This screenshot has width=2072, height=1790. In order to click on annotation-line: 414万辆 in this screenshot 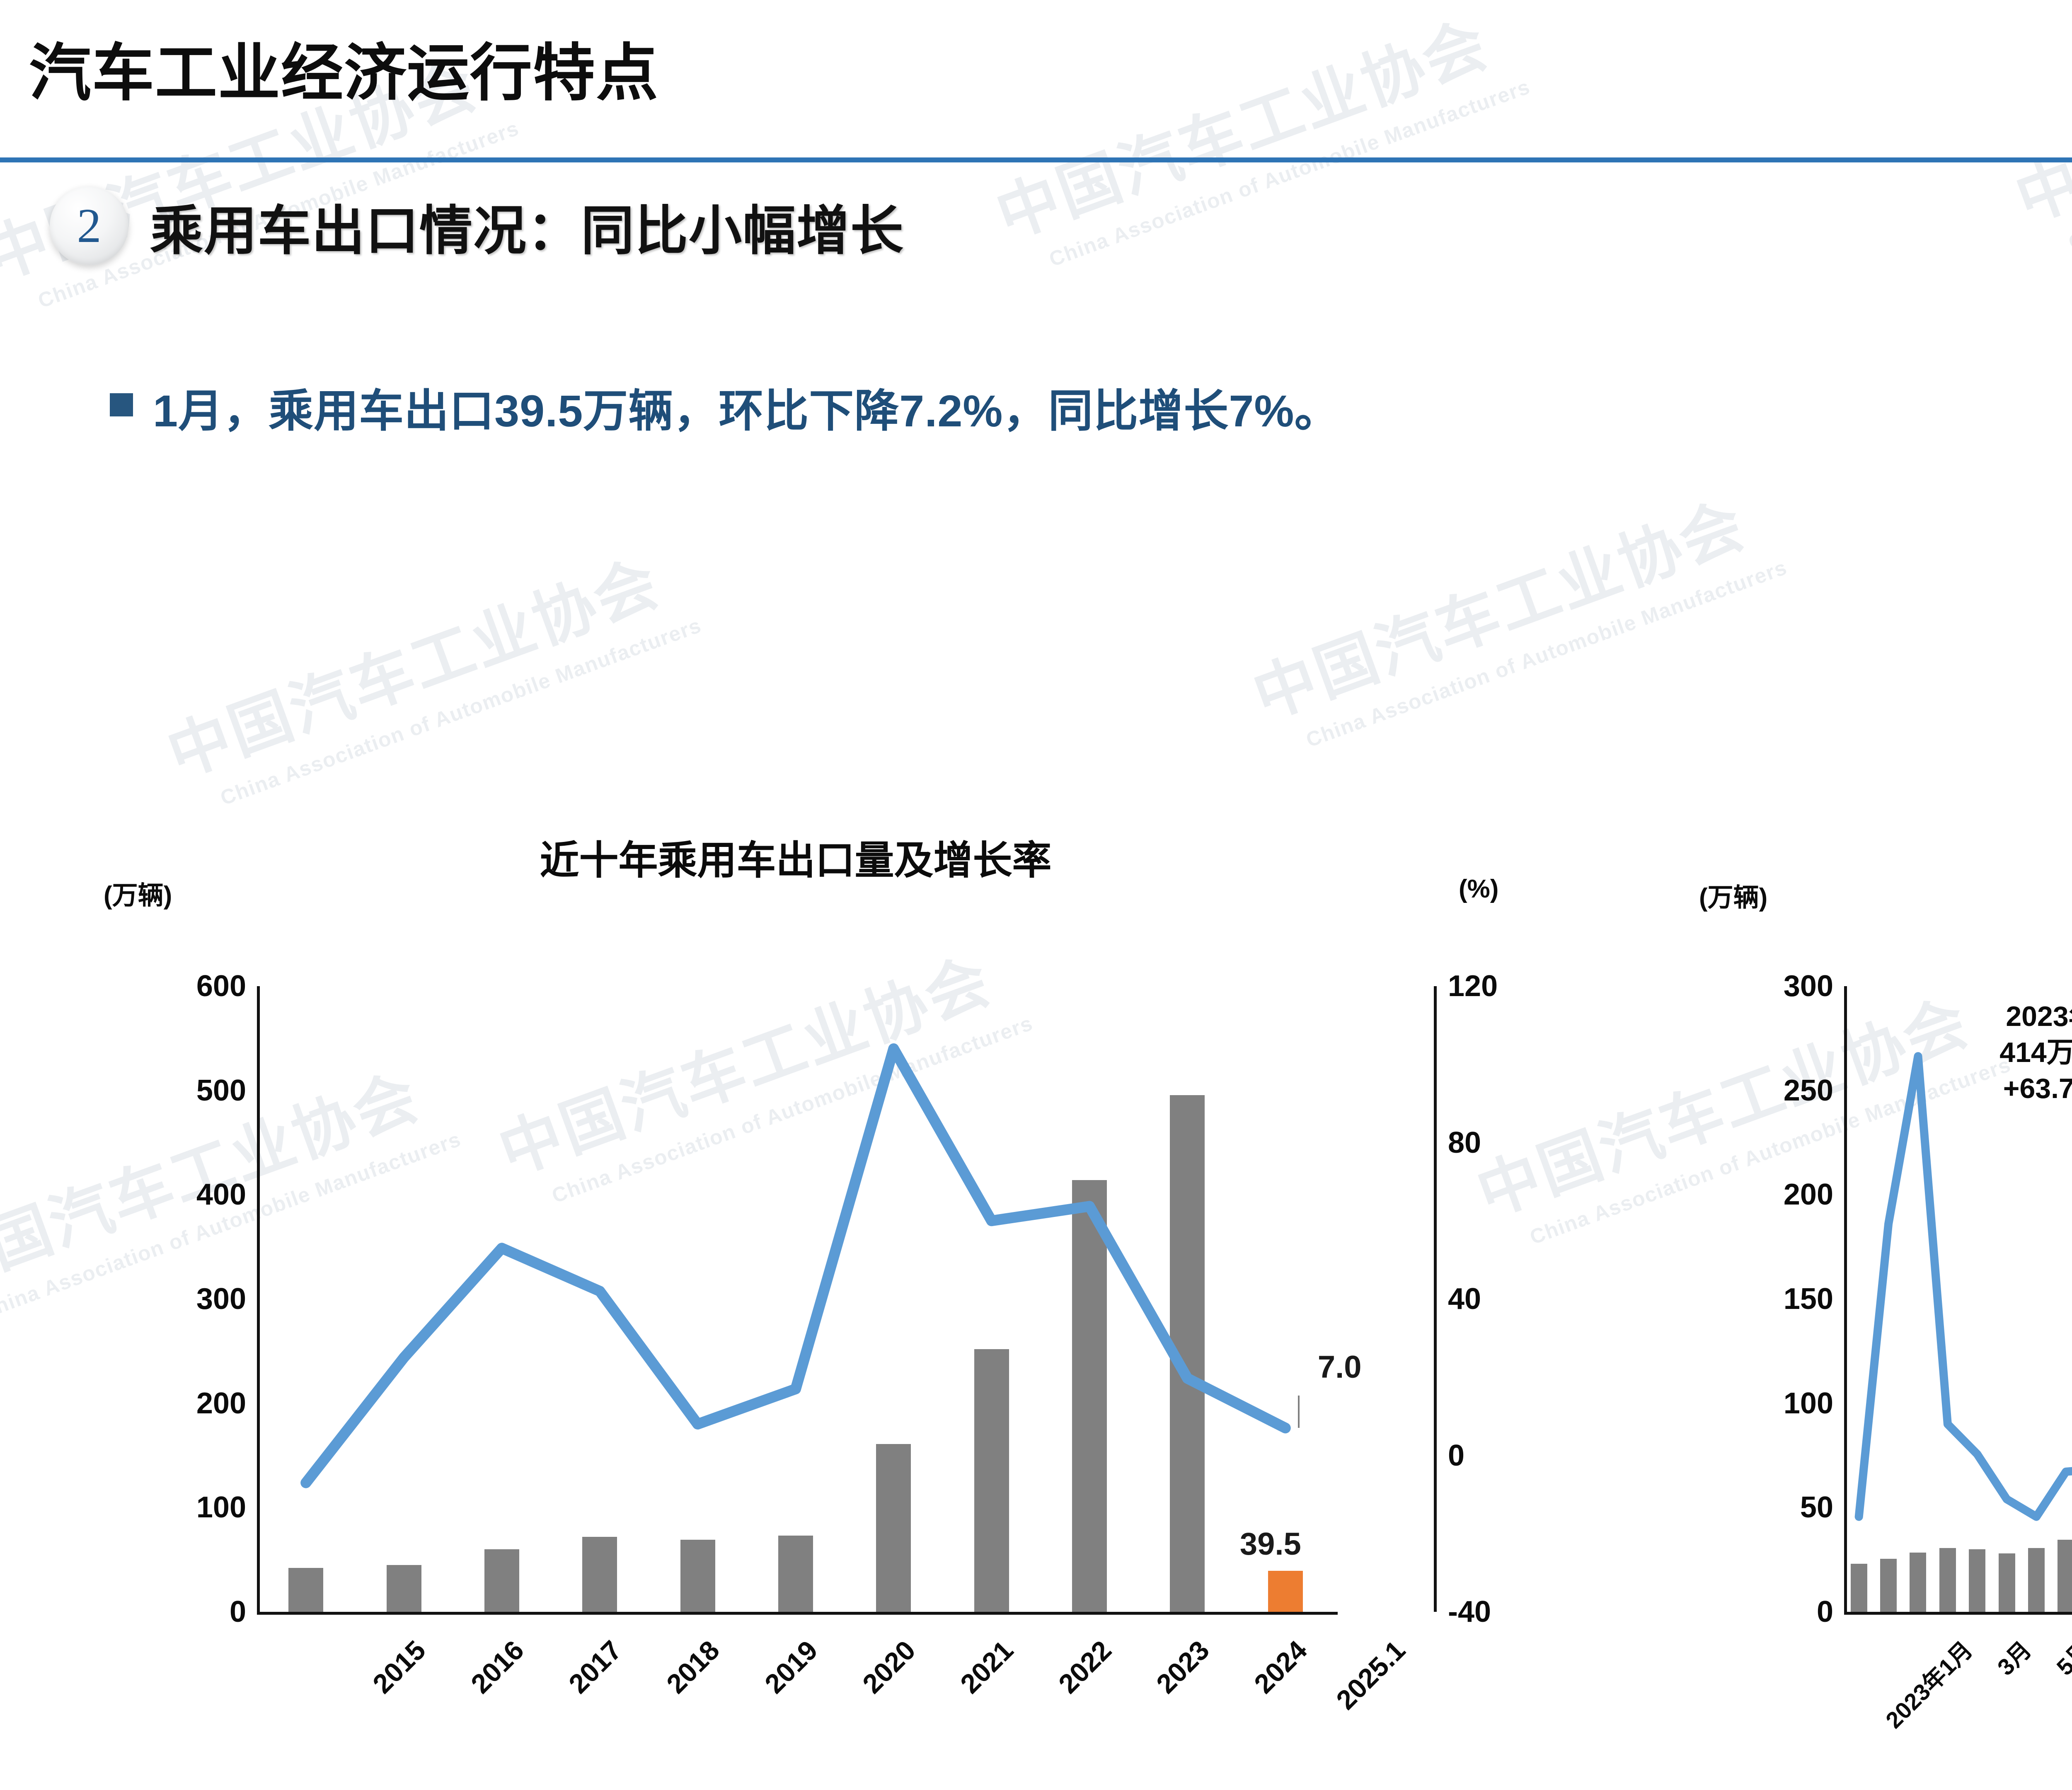, I will do `click(2035, 1053)`.